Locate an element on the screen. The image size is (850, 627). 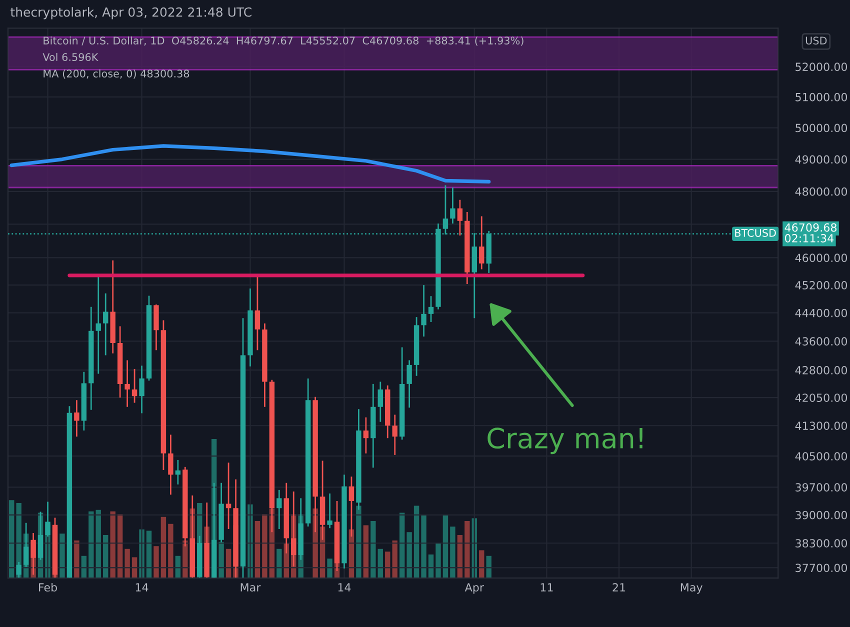
y-tick-label: 49000.00 is located at coordinates (821, 159).